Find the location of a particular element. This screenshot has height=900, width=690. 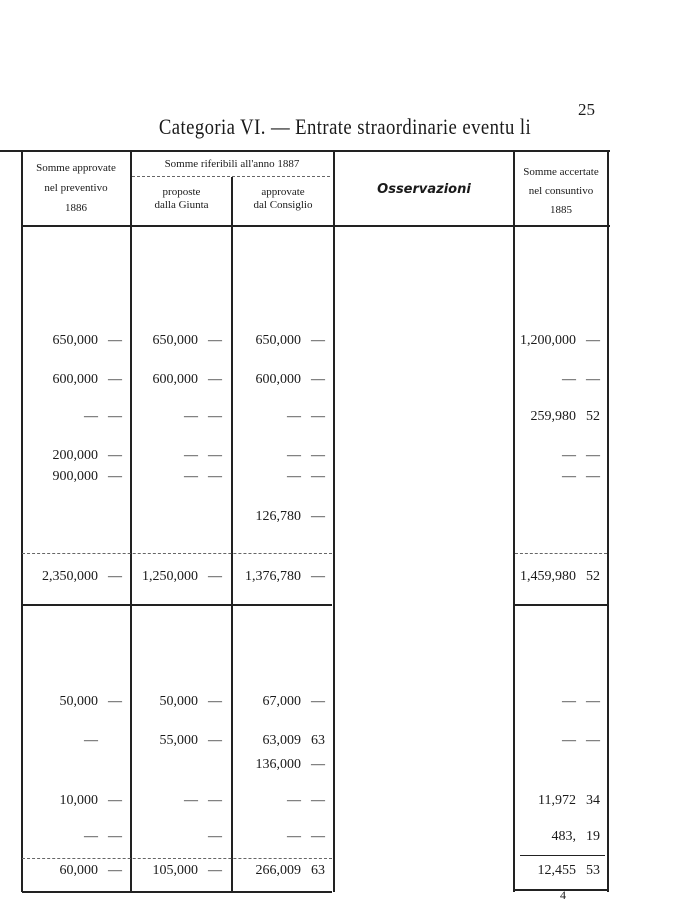

header-col3: approvate dal Consiglio is located at coordinates (283, 199).